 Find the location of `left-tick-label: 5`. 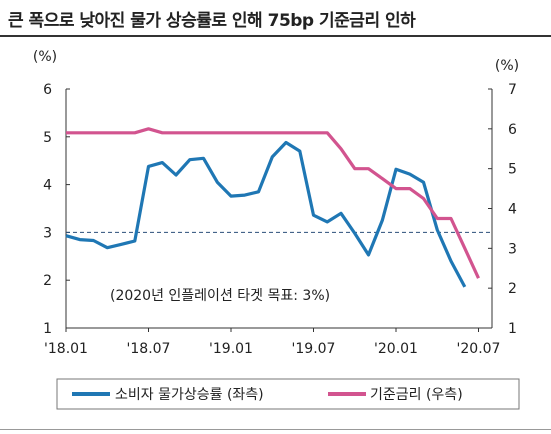

left-tick-label: 5 is located at coordinates (47, 138).